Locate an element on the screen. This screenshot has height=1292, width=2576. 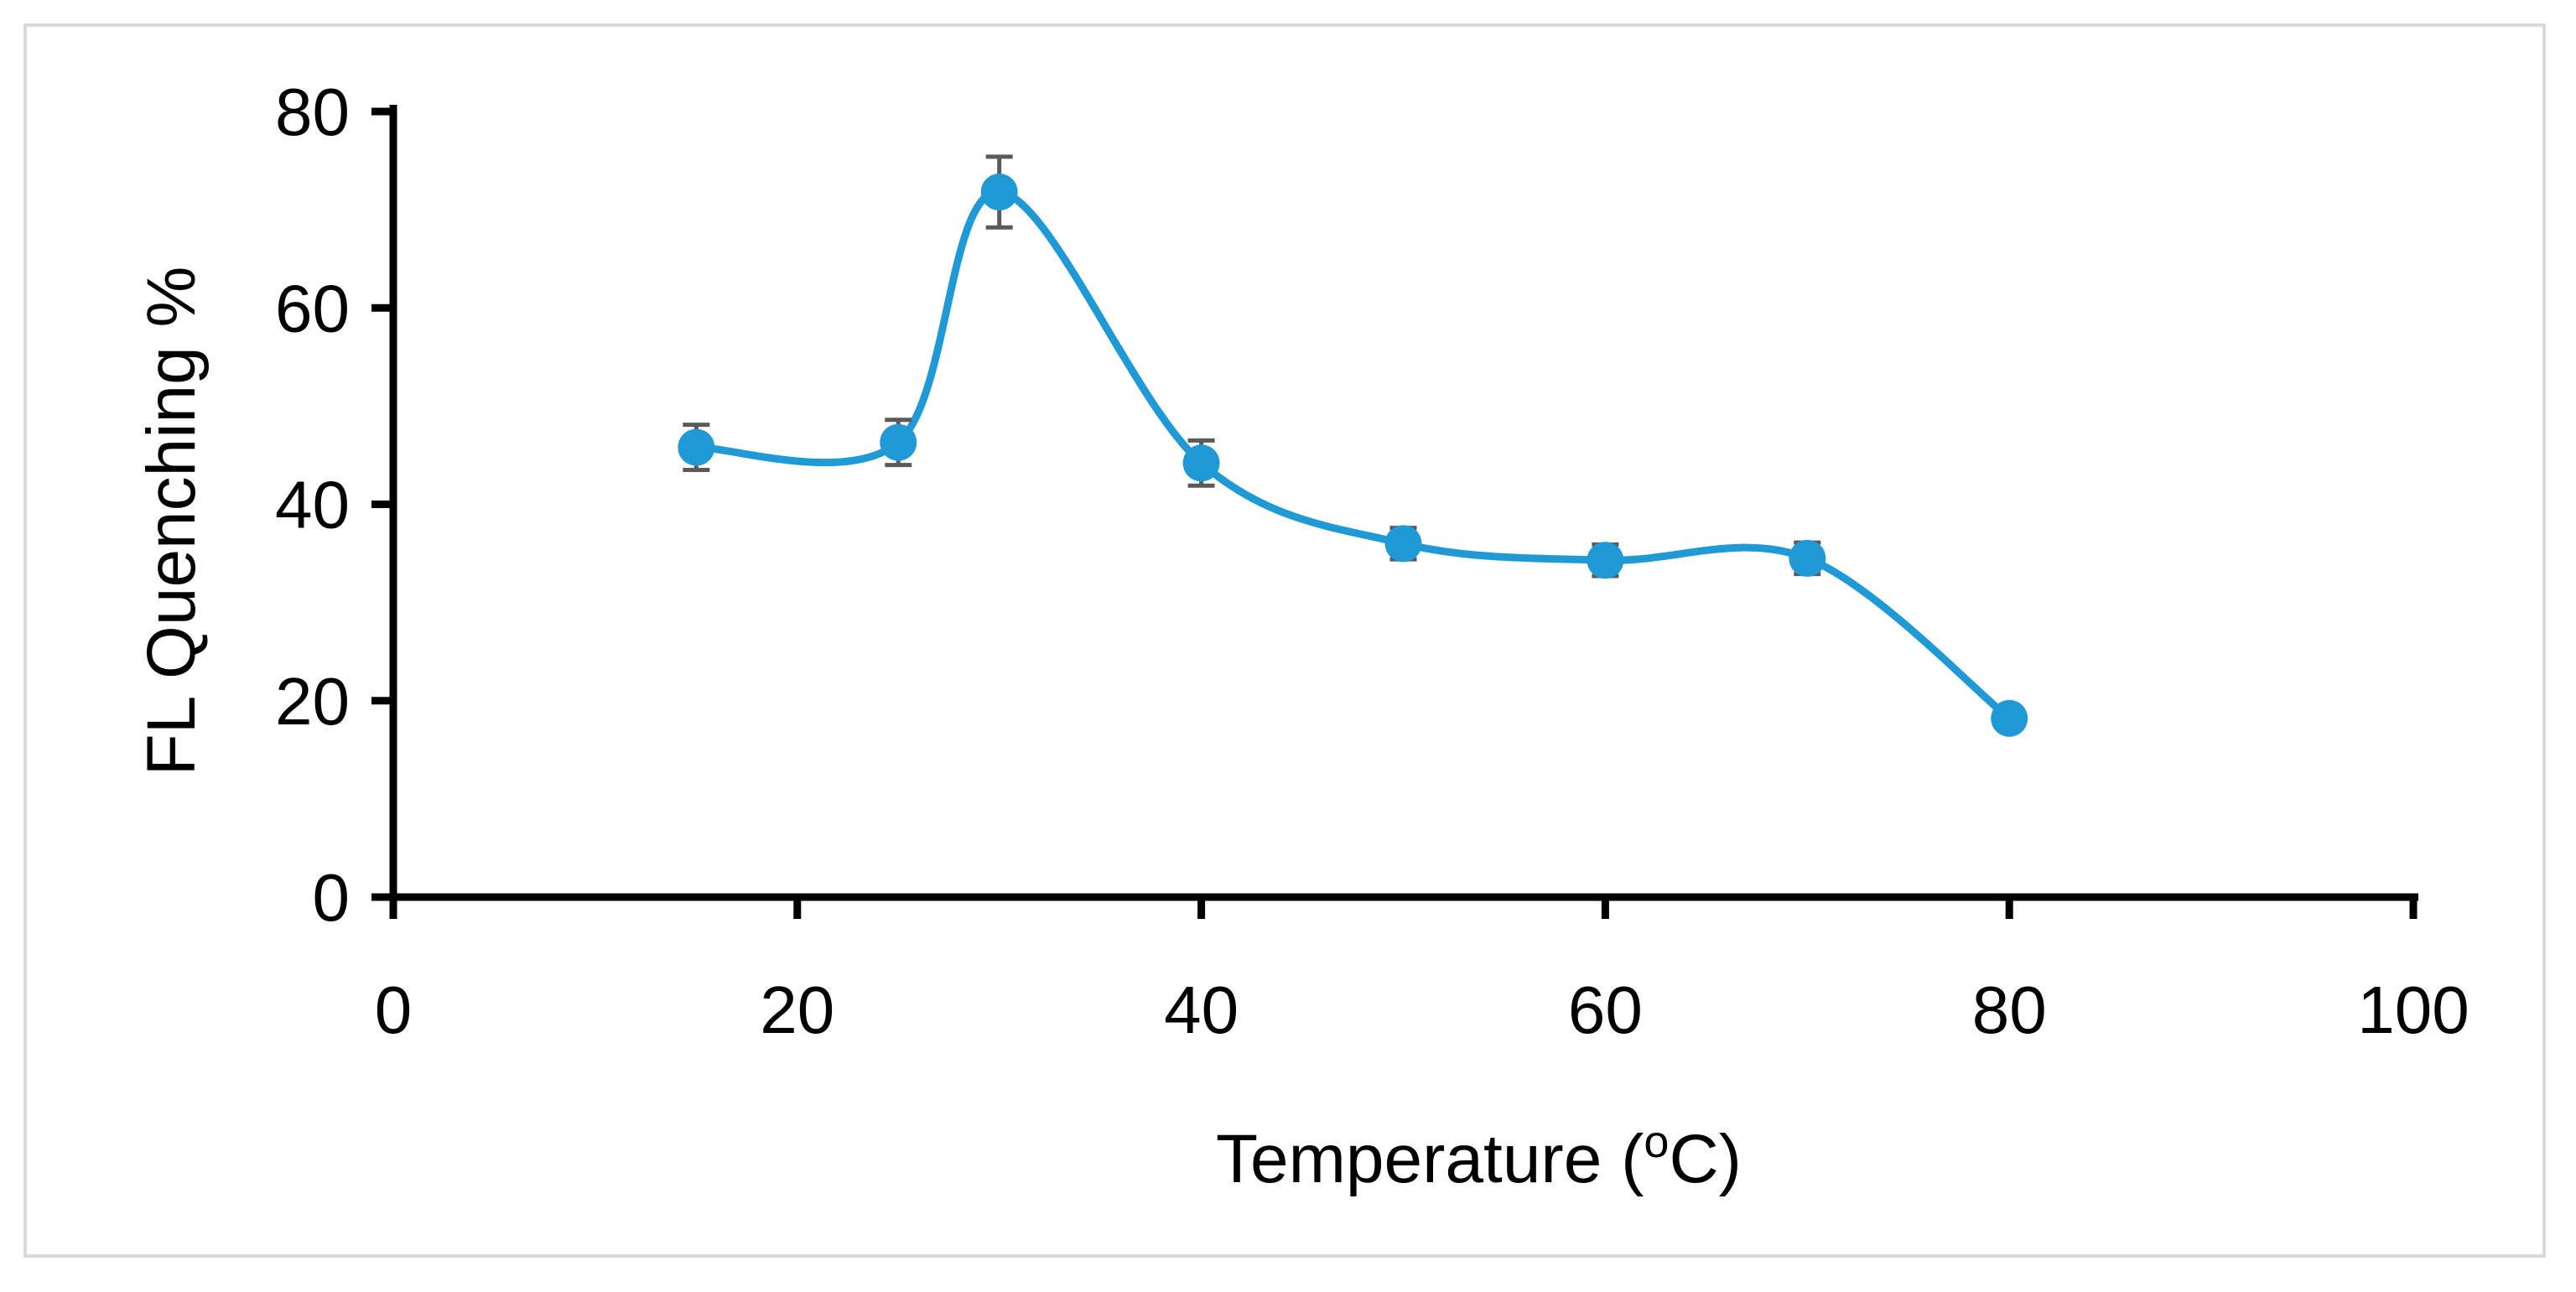
x-axis-title-tail: C) is located at coordinates (1705, 1159).